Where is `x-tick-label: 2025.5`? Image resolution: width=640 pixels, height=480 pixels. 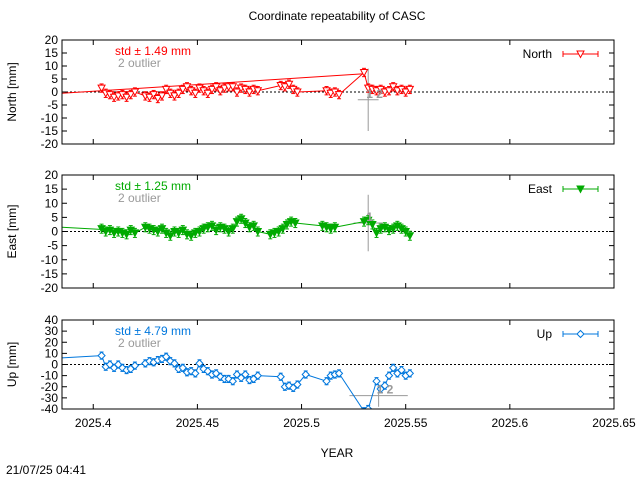
x-tick-label: 2025.5 is located at coordinates (301, 423).